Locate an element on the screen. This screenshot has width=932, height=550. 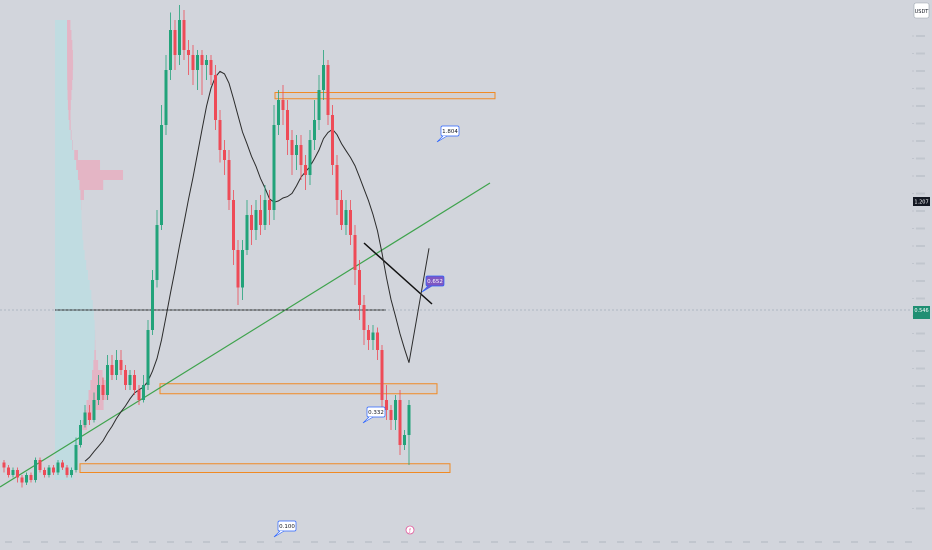
price-callout: 1.804 is located at coordinates (448, 134).